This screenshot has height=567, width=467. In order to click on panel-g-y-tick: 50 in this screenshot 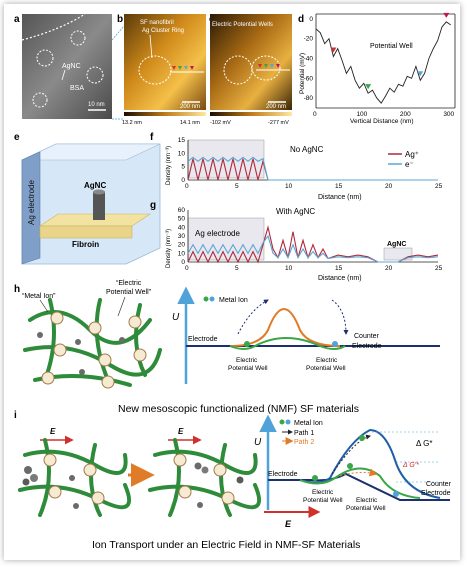, I will do `click(182, 219)`.